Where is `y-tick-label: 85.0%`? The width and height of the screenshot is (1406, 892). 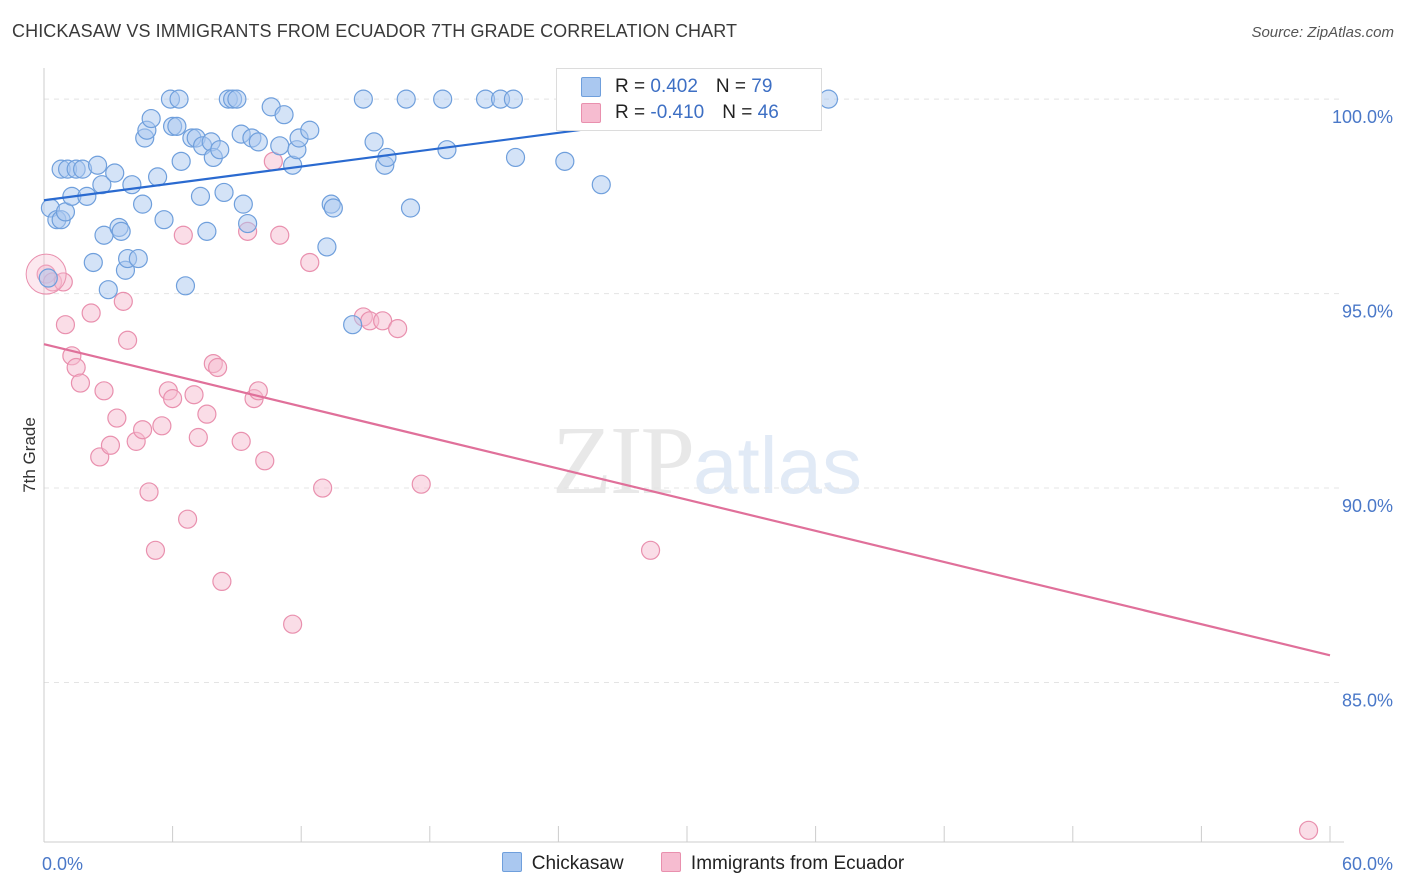
y-tick-label: 85.0% is located at coordinates (1367, 701).